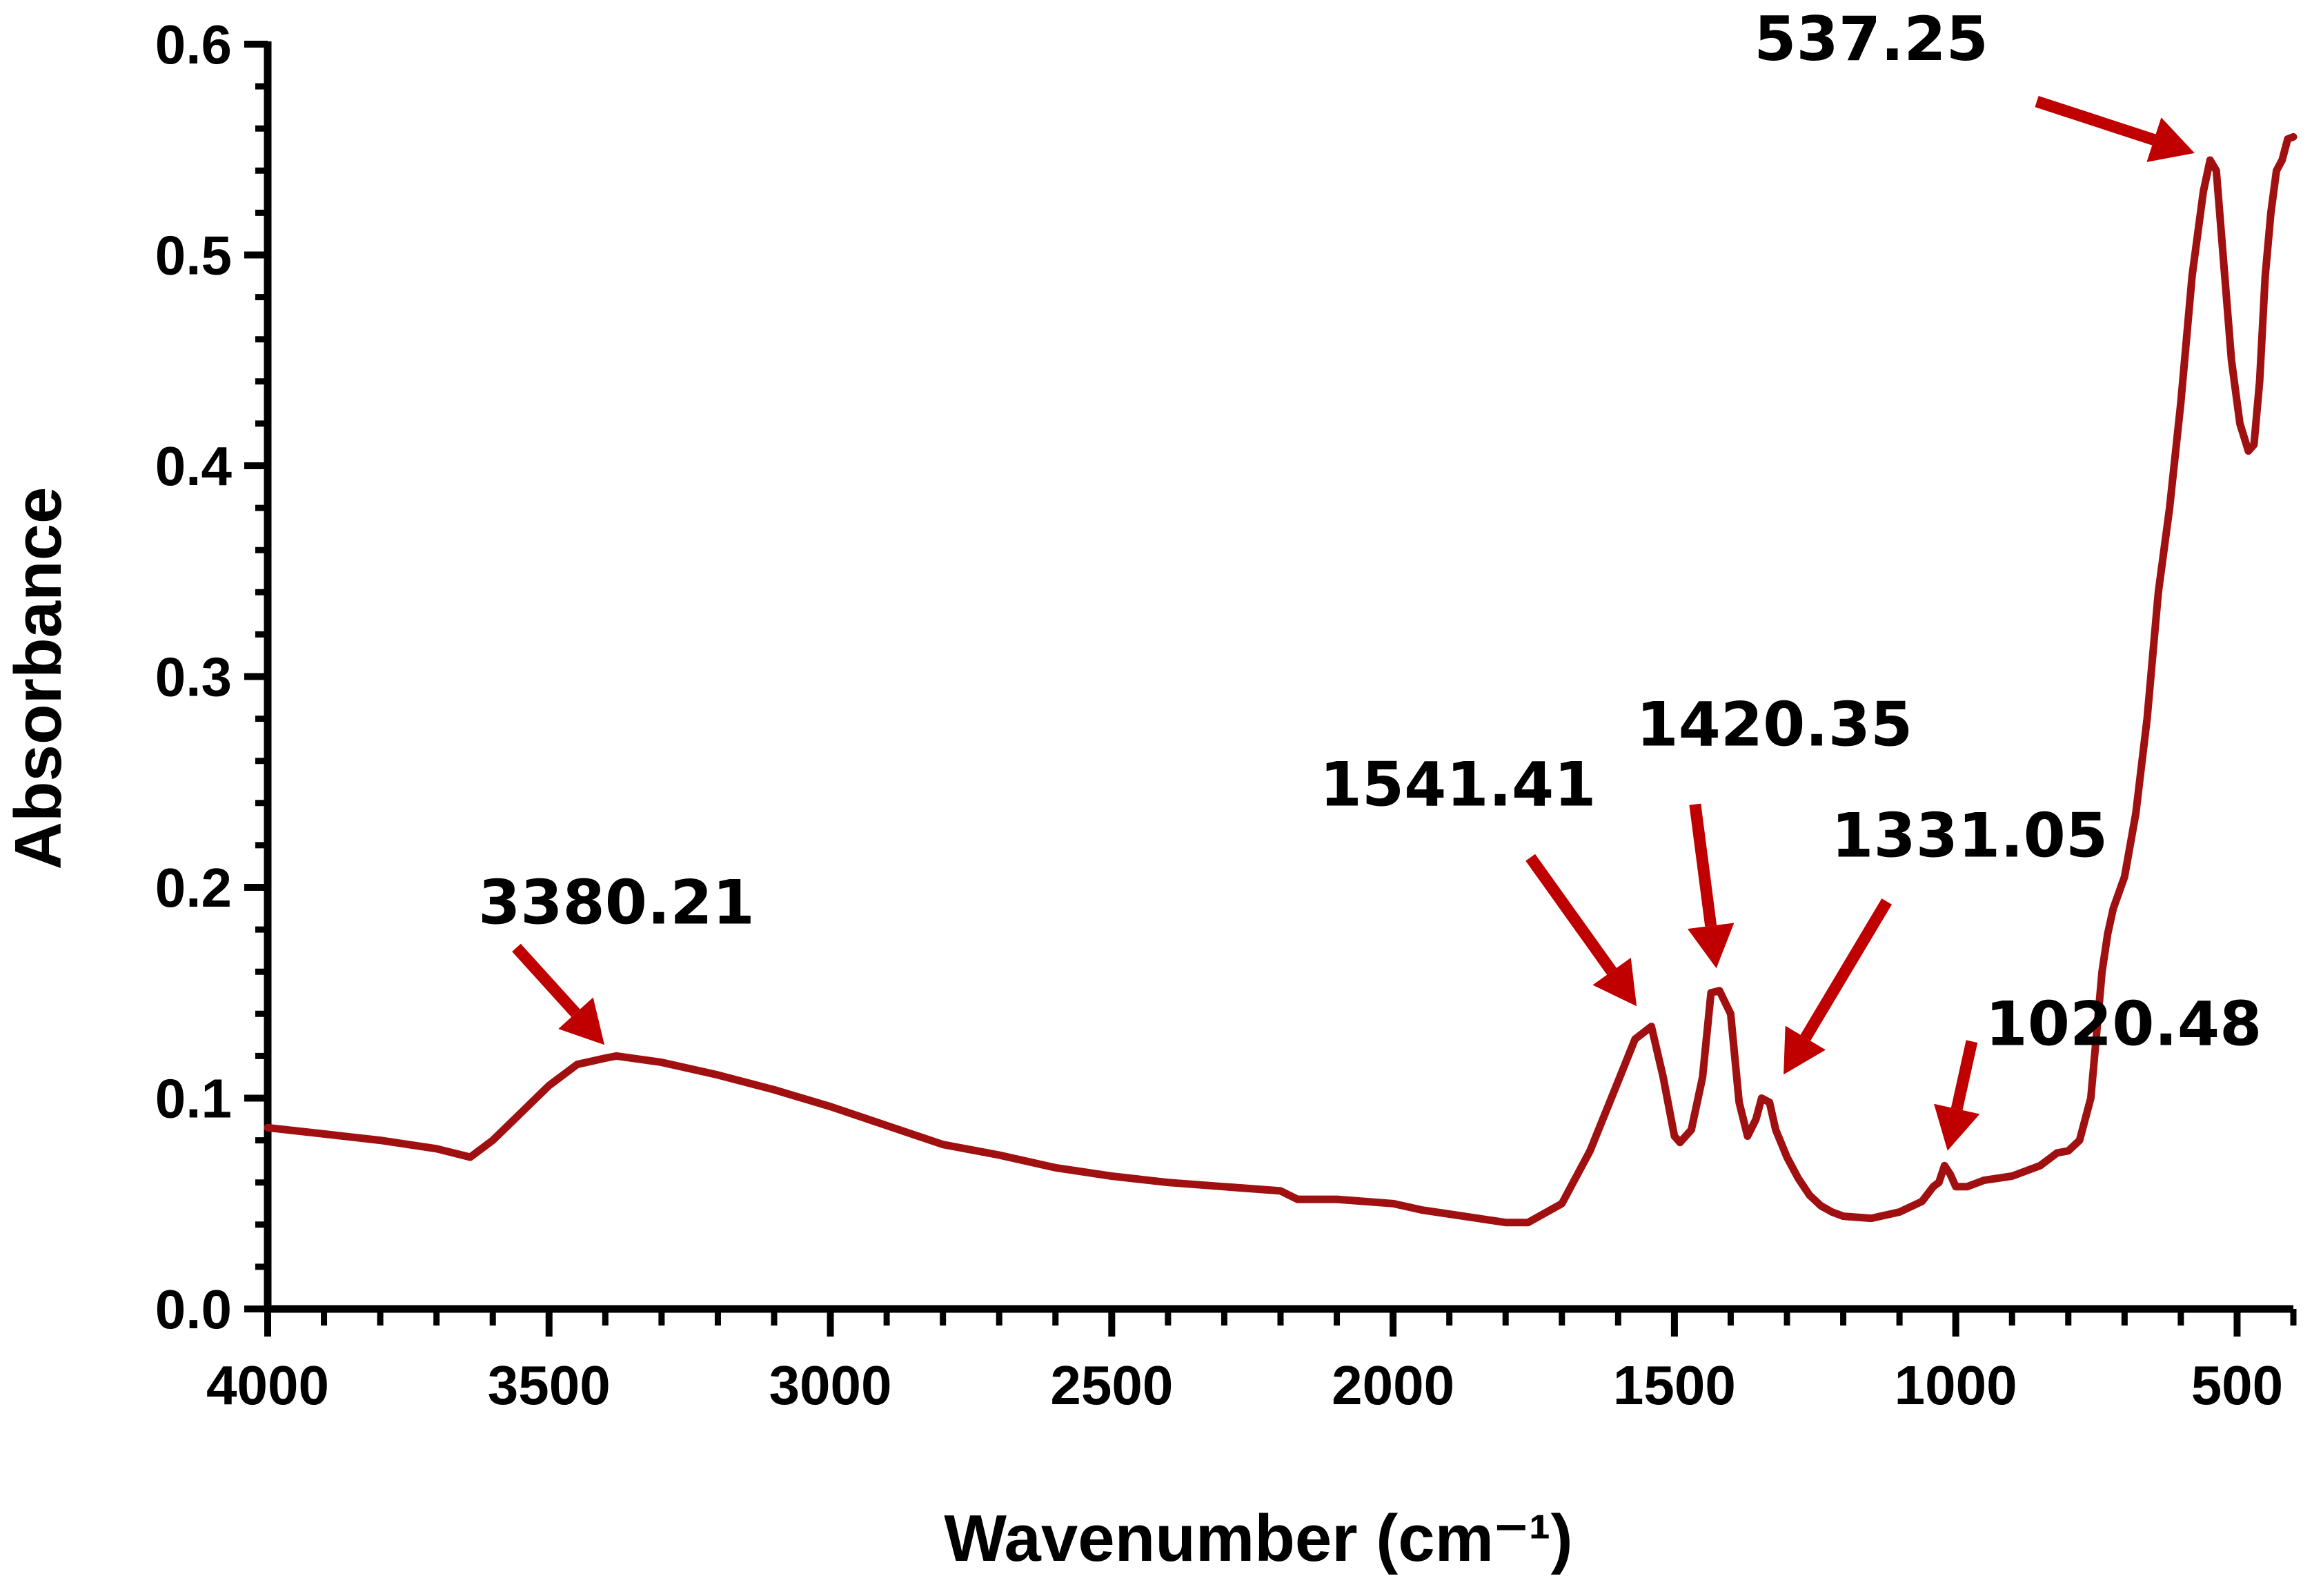  Describe the element at coordinates (193, 1309) in the screenshot. I see `y-tick-label: 0.0` at that location.